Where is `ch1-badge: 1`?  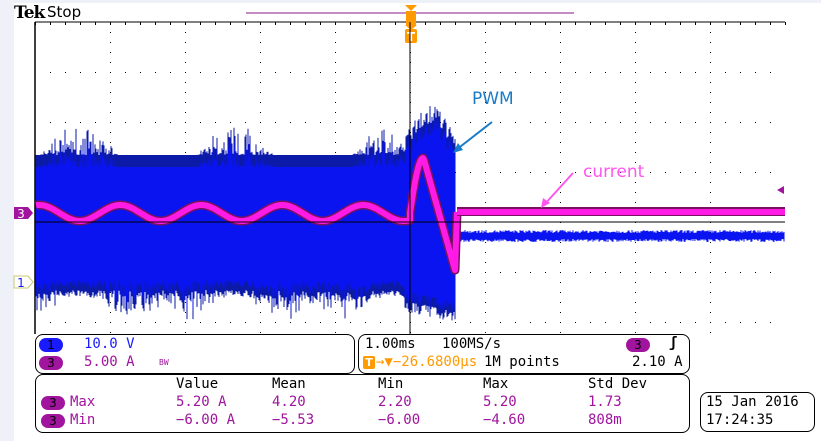 ch1-badge: 1 is located at coordinates (51, 345).